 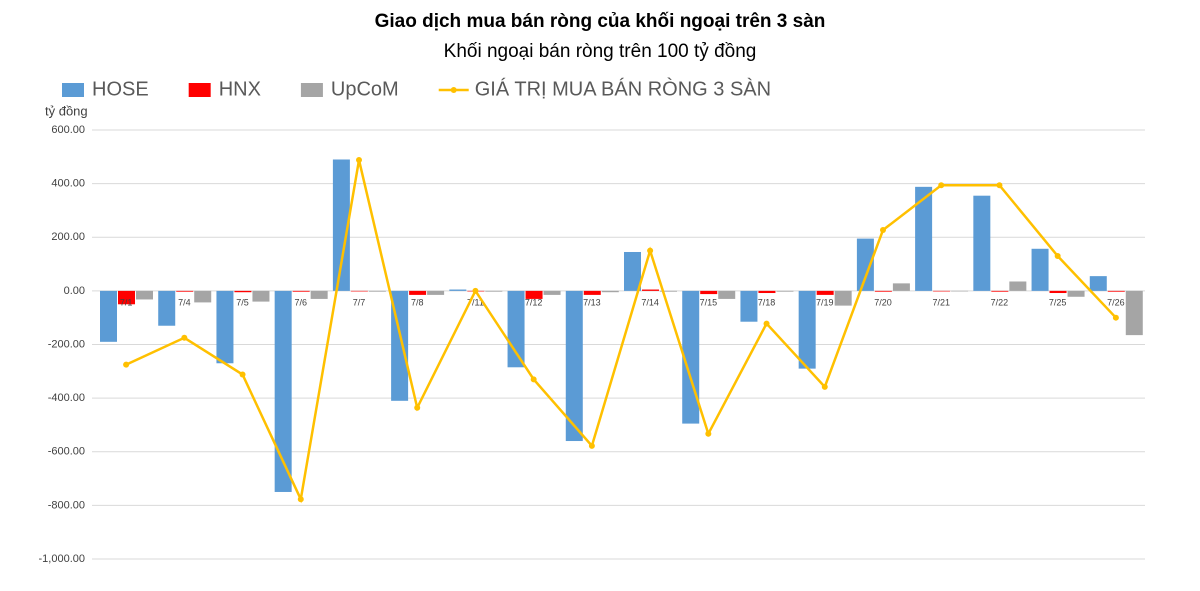 What do you see at coordinates (184, 302) in the screenshot?
I see `x-tick-label: 7/4` at bounding box center [184, 302].